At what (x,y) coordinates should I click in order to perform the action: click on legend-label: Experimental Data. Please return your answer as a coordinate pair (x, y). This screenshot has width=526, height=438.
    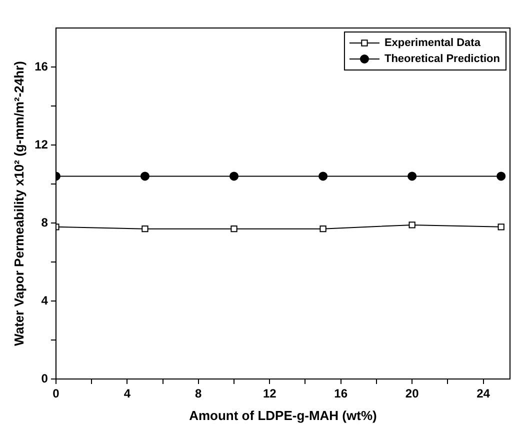
    Looking at the image, I should click on (433, 43).